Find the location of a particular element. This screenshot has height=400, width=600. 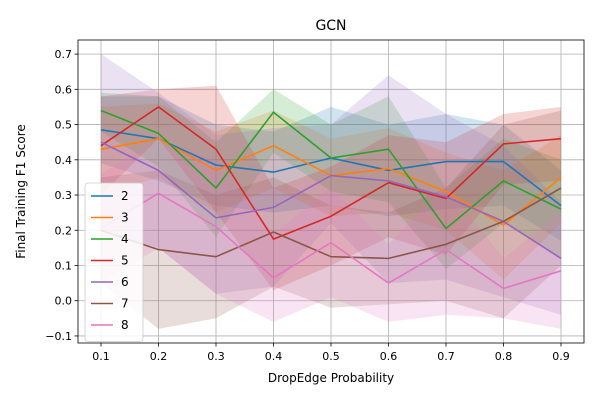

y-tick-label: 0.0 is located at coordinates (64, 301).